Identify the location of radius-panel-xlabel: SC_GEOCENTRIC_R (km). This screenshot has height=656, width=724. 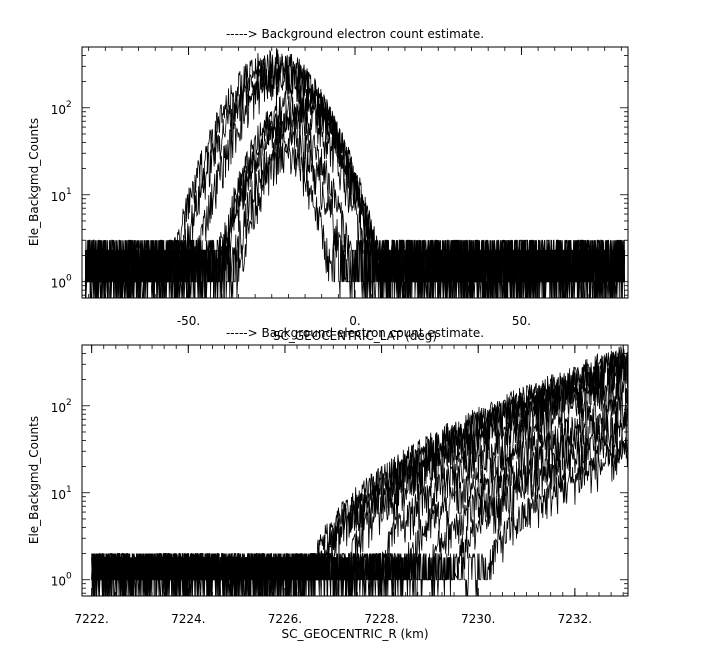
(355, 634).